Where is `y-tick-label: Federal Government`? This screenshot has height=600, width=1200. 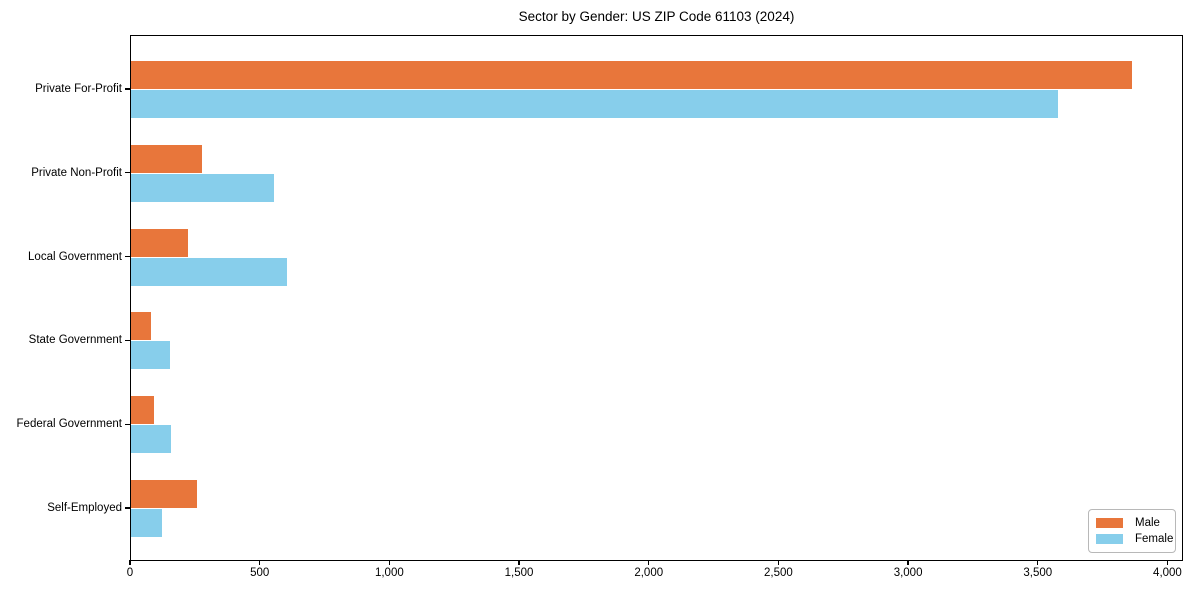 y-tick-label: Federal Government is located at coordinates (69, 424).